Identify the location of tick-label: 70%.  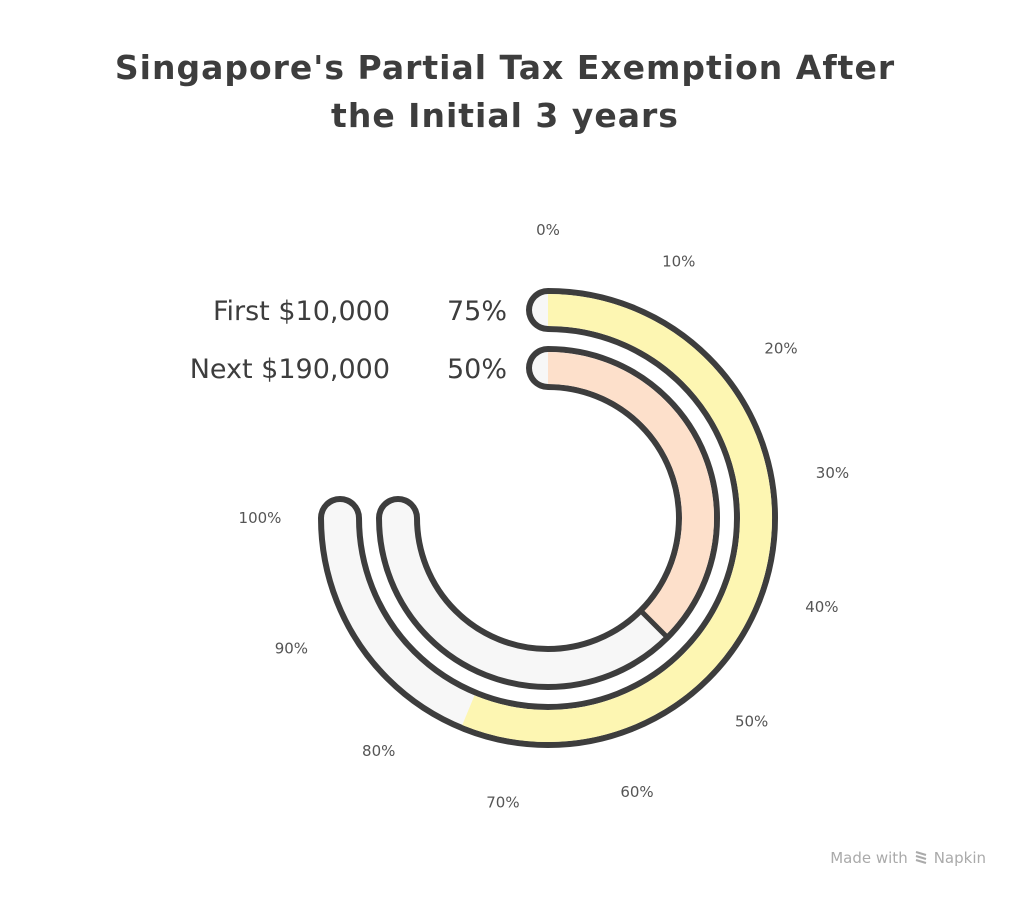
(502, 802).